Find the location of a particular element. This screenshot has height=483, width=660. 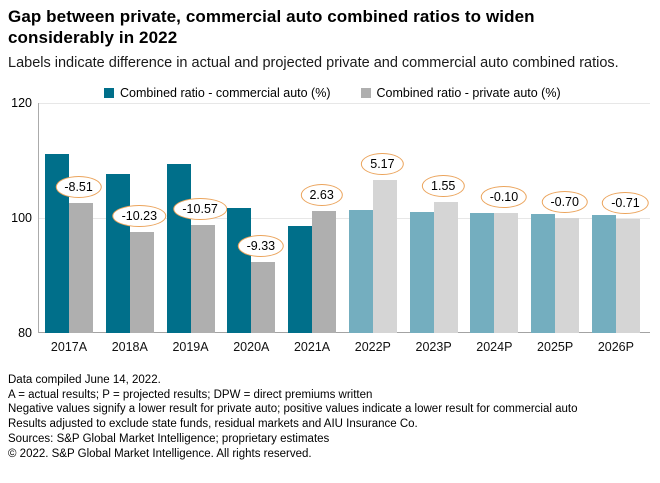

bar-group-2025P: -0.70 2025P is located at coordinates (559, 228).